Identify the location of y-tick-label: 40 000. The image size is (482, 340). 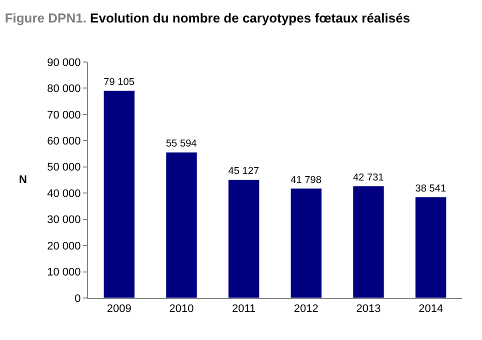
(64, 194).